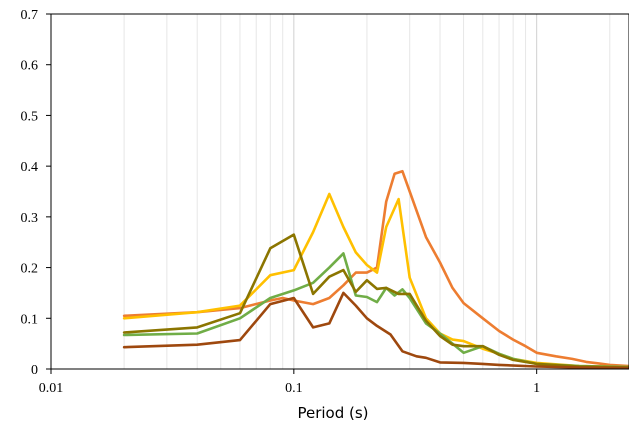 This screenshot has height=427, width=629. Describe the element at coordinates (34, 370) in the screenshot. I see `y-tick-label: 0` at that location.